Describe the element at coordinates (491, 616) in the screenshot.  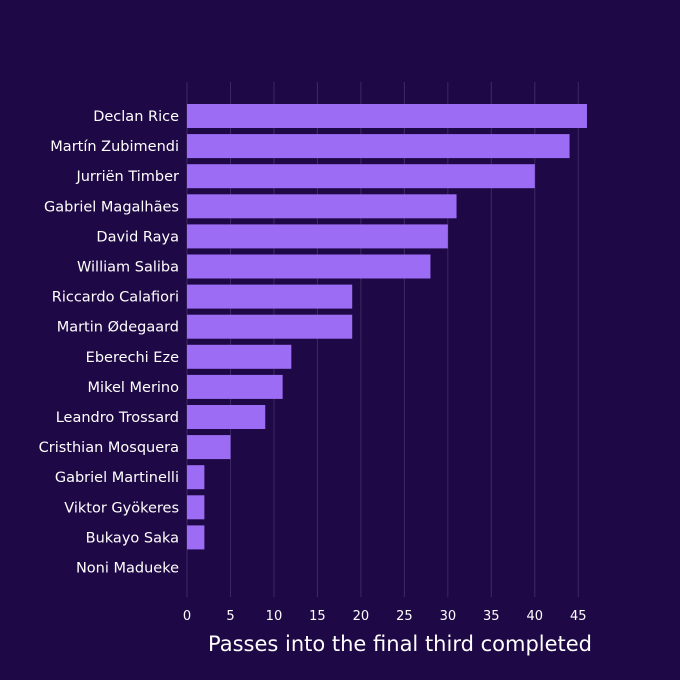
I see `x-tick-label: 35` at that location.